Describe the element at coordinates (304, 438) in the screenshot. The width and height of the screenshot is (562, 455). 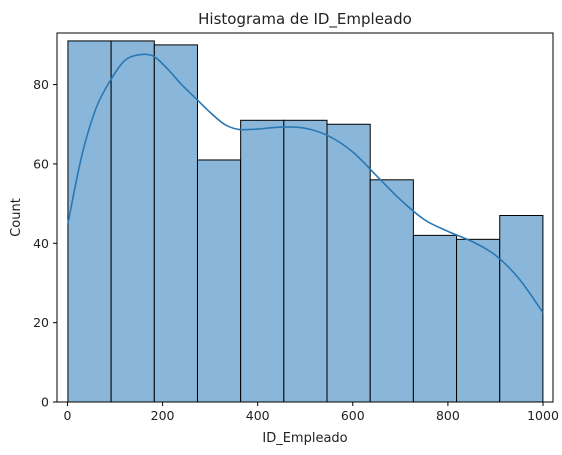
I see `x-axis-label: ID_Empleado` at that location.